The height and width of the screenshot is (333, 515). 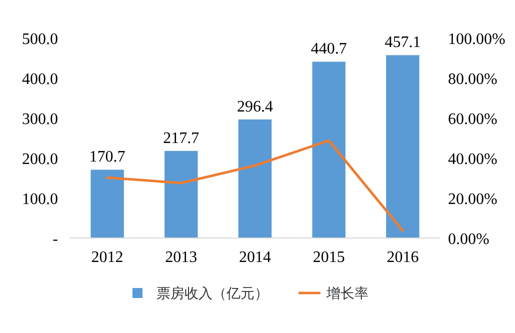 What do you see at coordinates (473, 199) in the screenshot?
I see `y2-tick-label: 20.00%` at bounding box center [473, 199].